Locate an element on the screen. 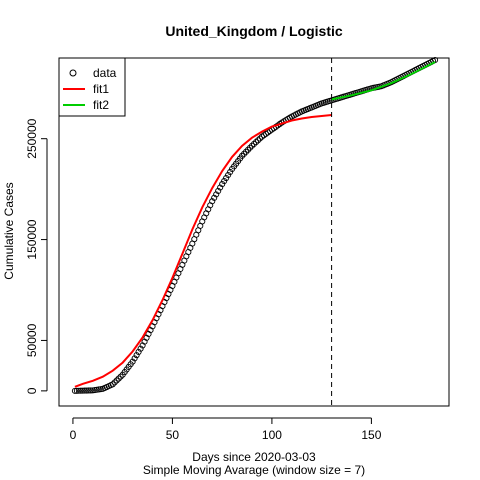 The image size is (480, 480). y-tick-label: 250000 is located at coordinates (32, 138).